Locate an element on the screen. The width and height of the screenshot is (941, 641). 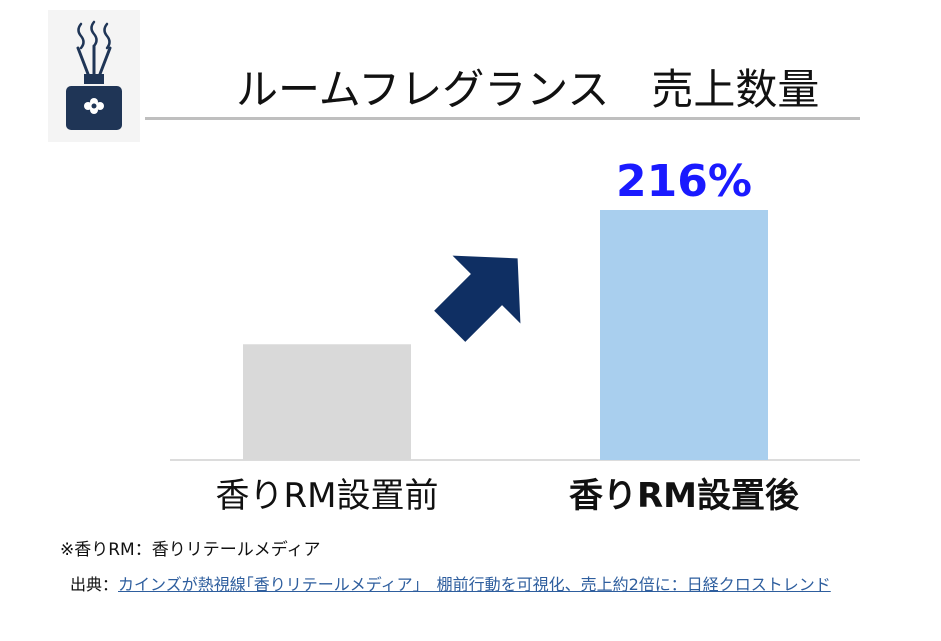
increase-arrow-icon is located at coordinates (477, 298).